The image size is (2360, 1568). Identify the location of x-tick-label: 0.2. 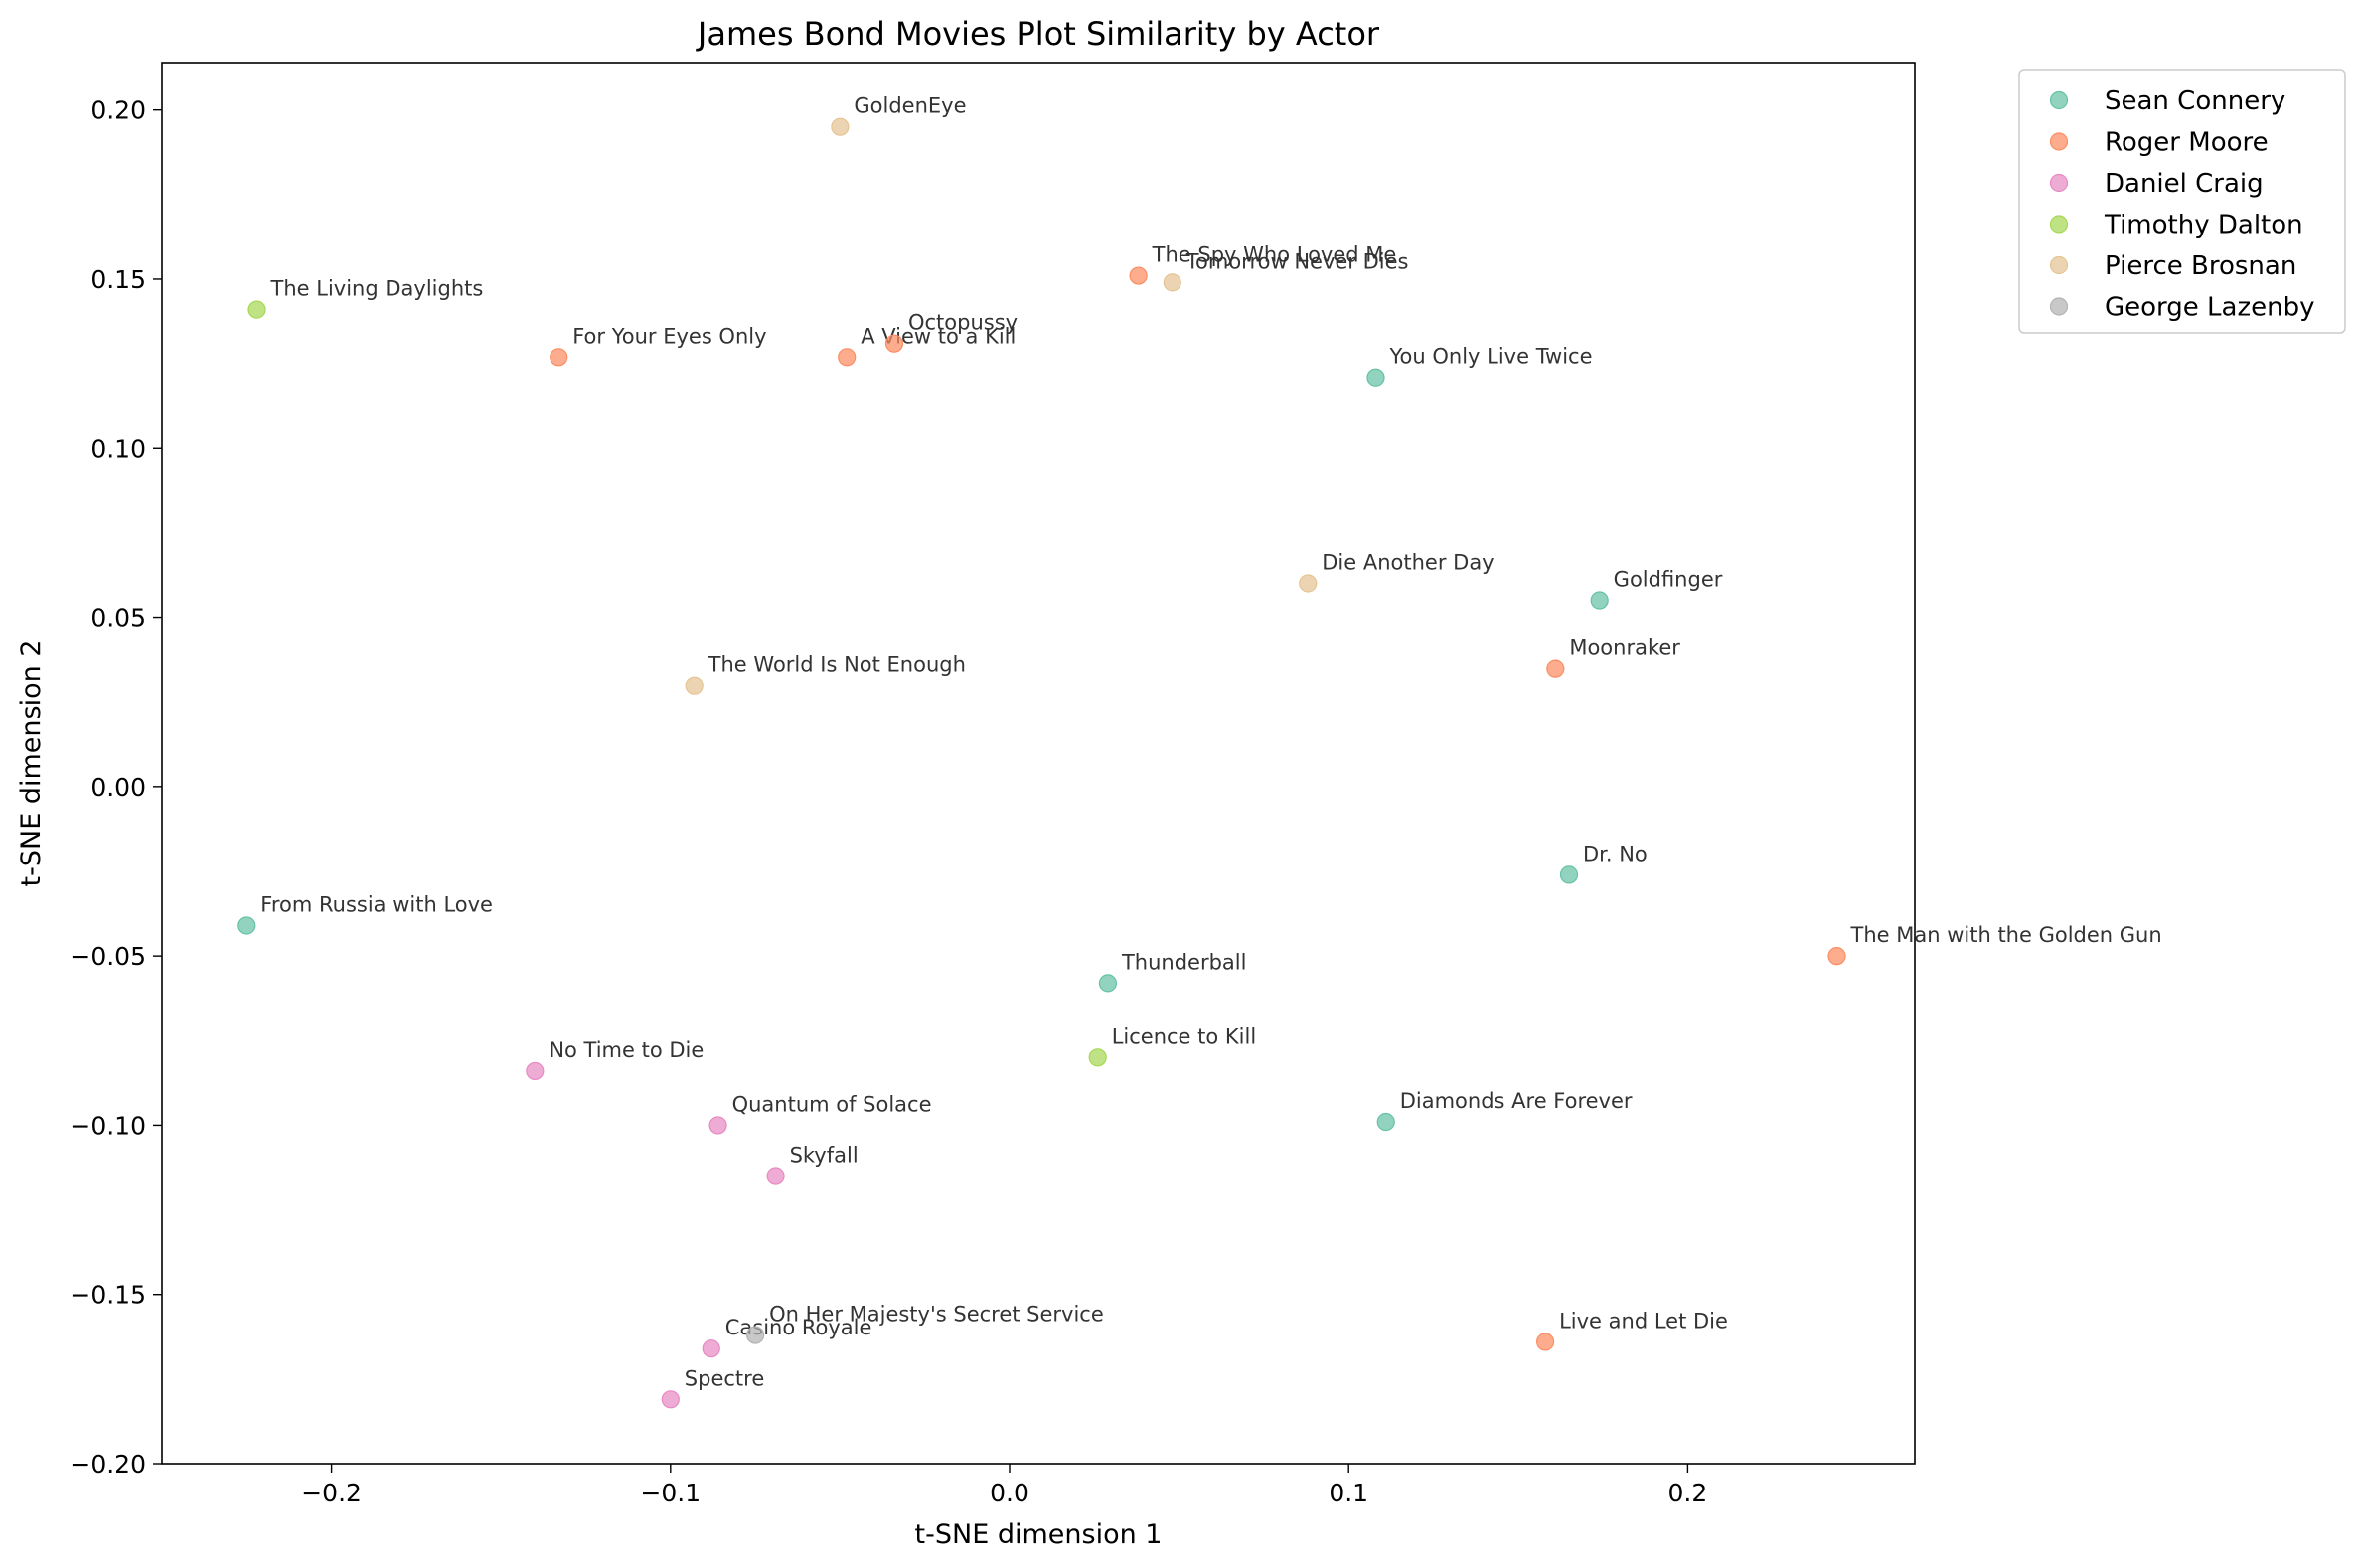
(1688, 1493).